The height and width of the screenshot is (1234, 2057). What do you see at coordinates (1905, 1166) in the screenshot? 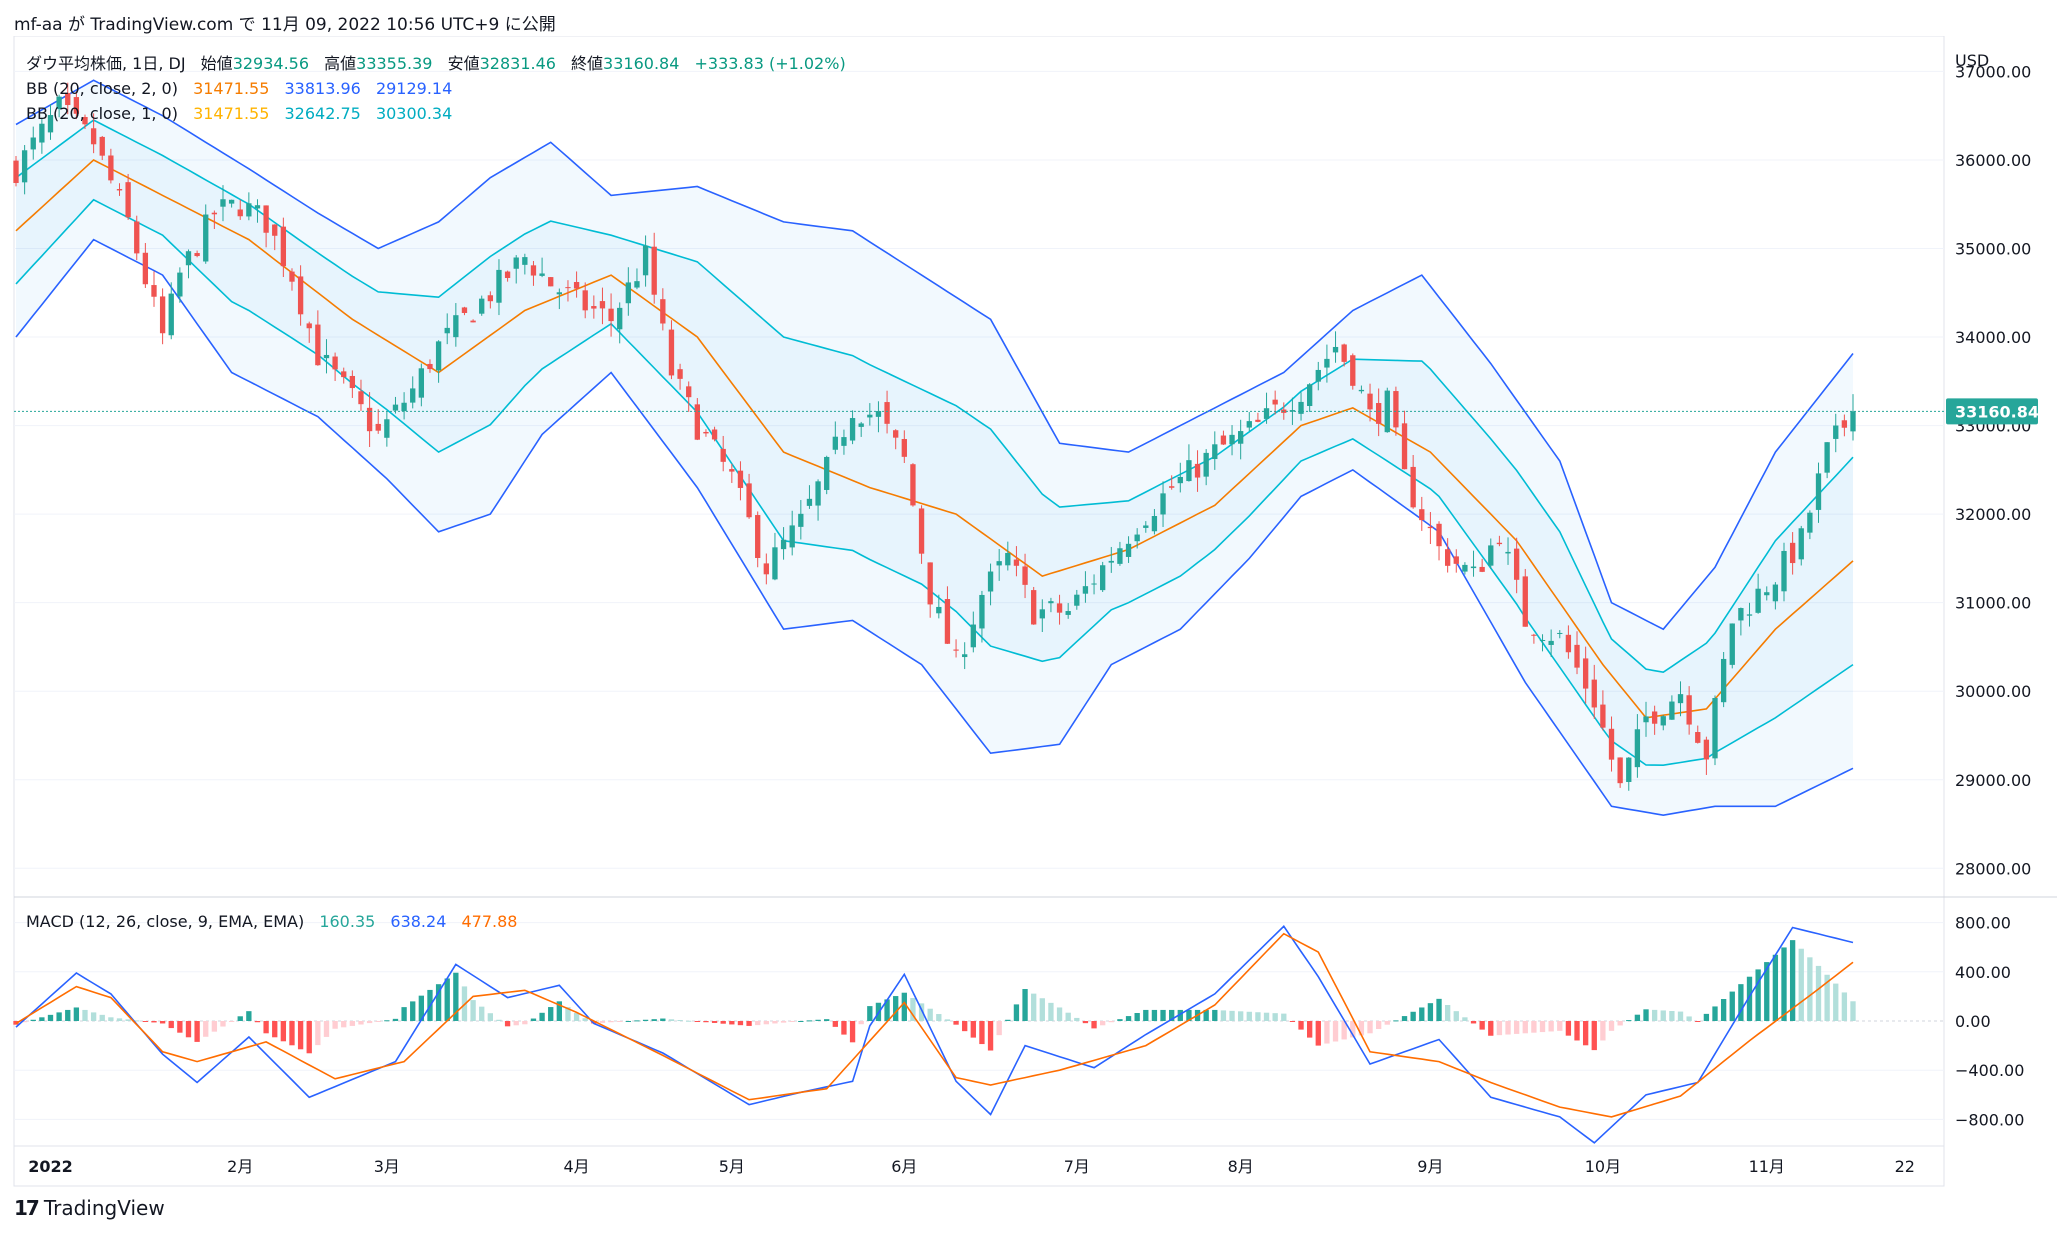
I see `time-tick-label: 22` at bounding box center [1905, 1166].